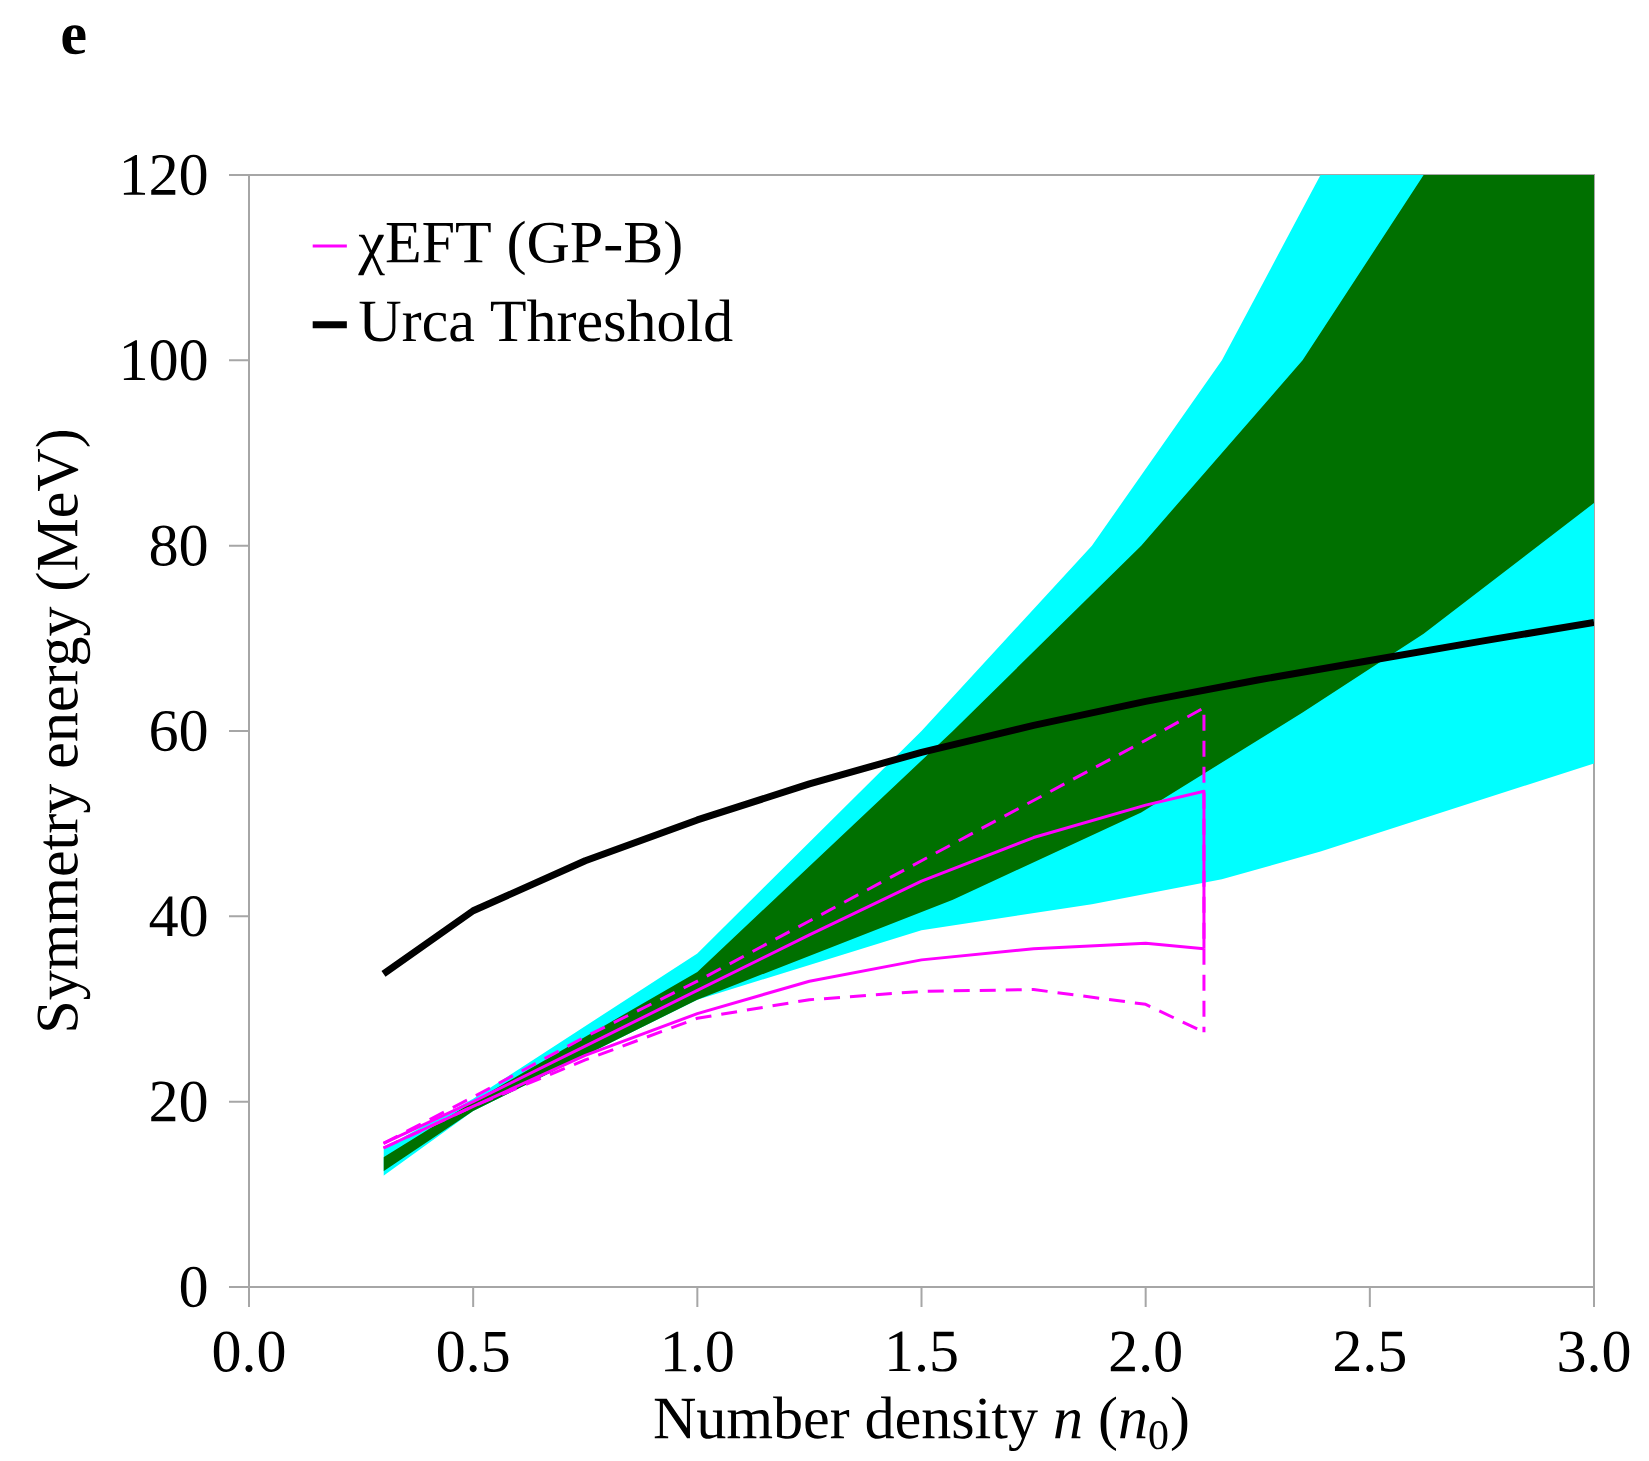 The height and width of the screenshot is (1461, 1649). Describe the element at coordinates (699, 1352) in the screenshot. I see `x-tick-label: 1.0` at that location.